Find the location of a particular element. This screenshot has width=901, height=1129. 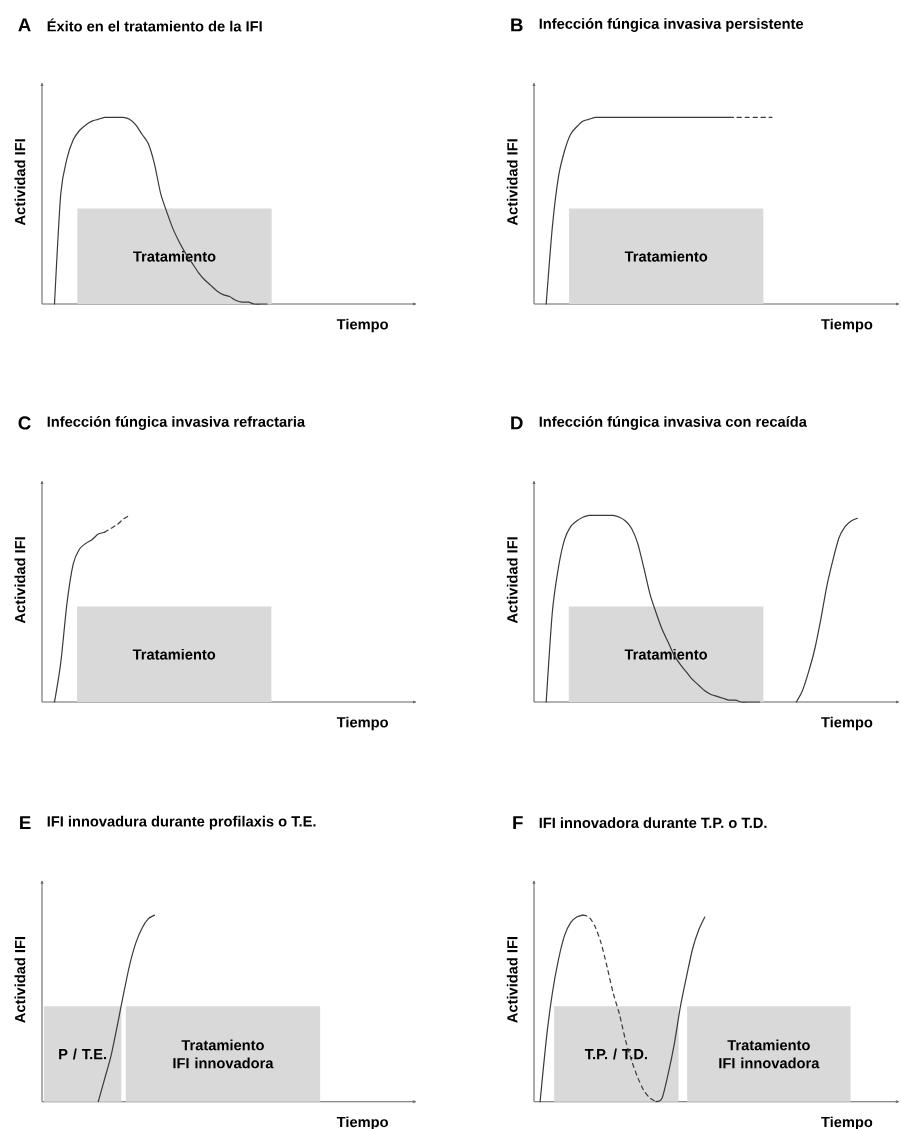

text: E is located at coordinates (25, 823).